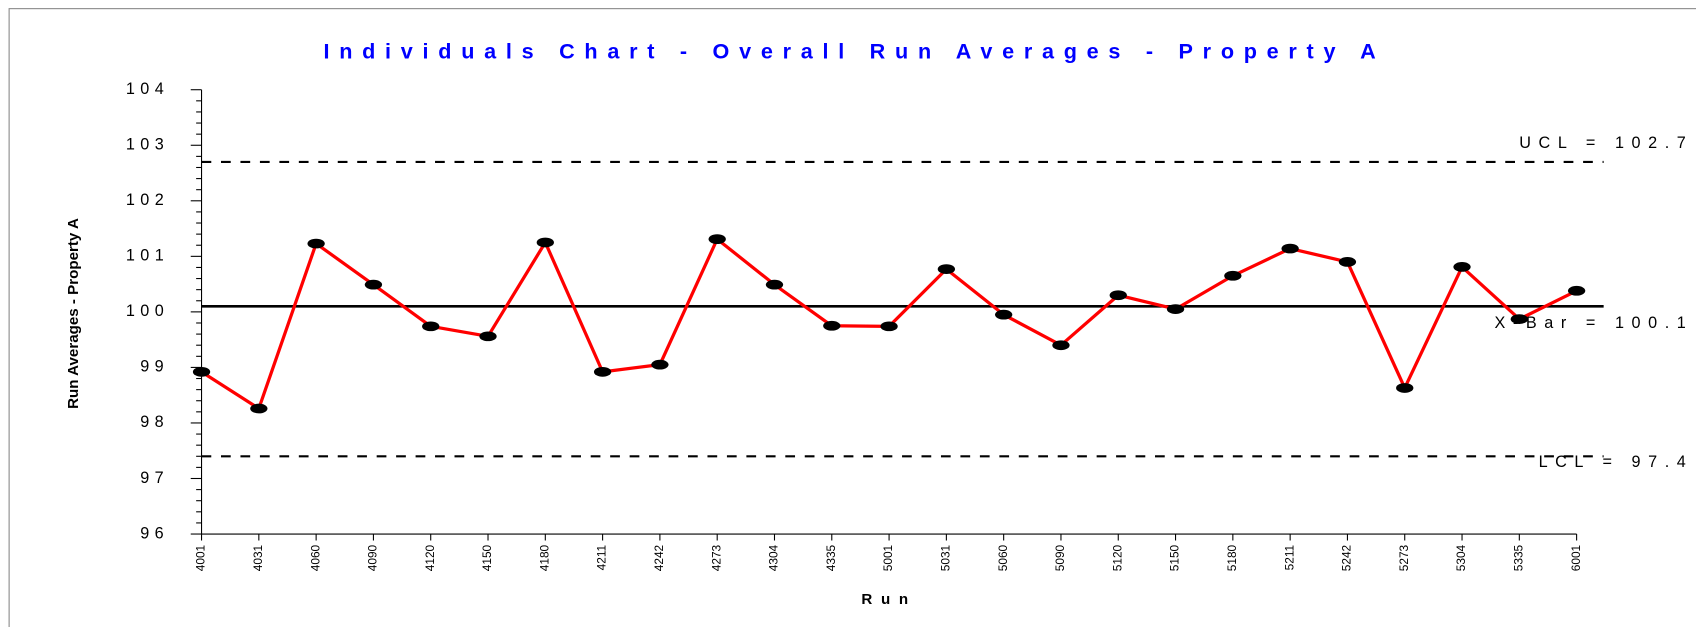 The image size is (1696, 627). I want to click on y-tick-label: 104, so click(147, 89).